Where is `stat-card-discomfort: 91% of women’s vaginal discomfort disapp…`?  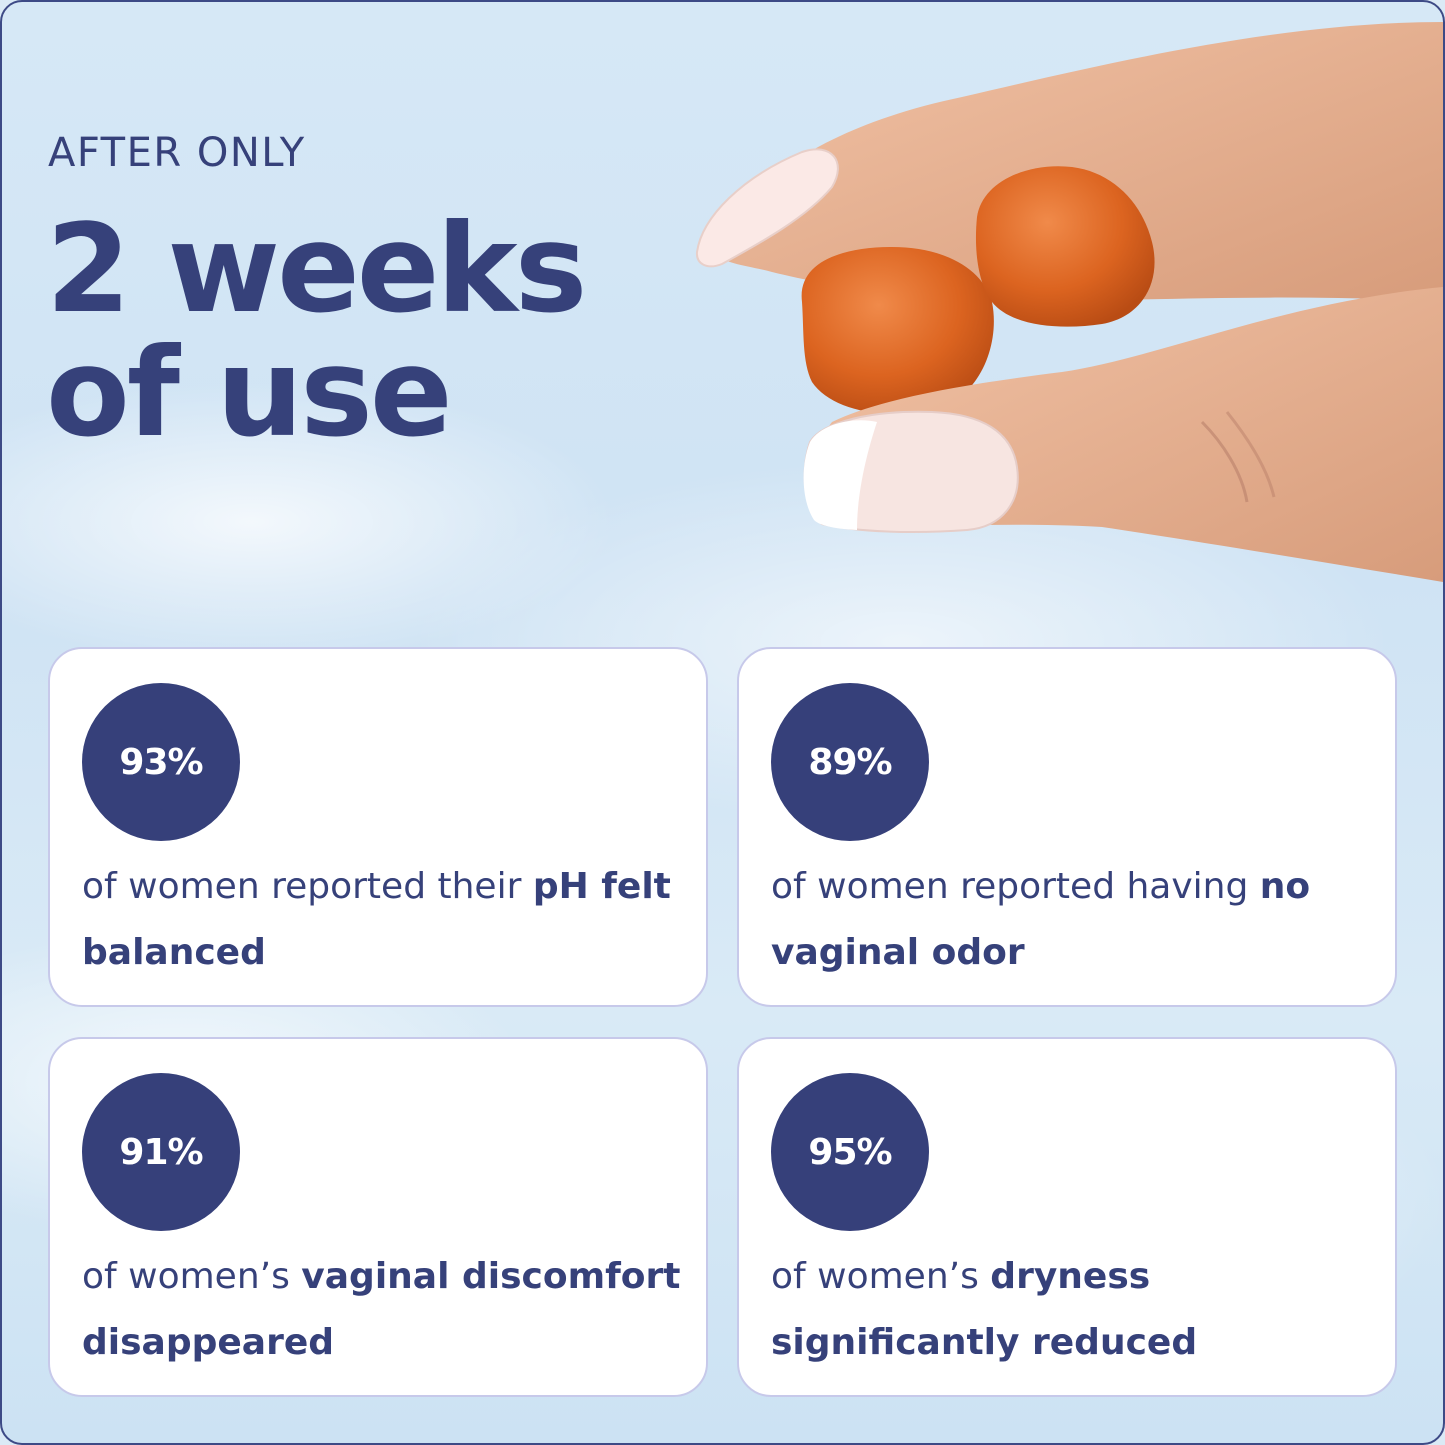
stat-card-discomfort: 91% of women’s vaginal discomfort disapp… is located at coordinates (378, 1217).